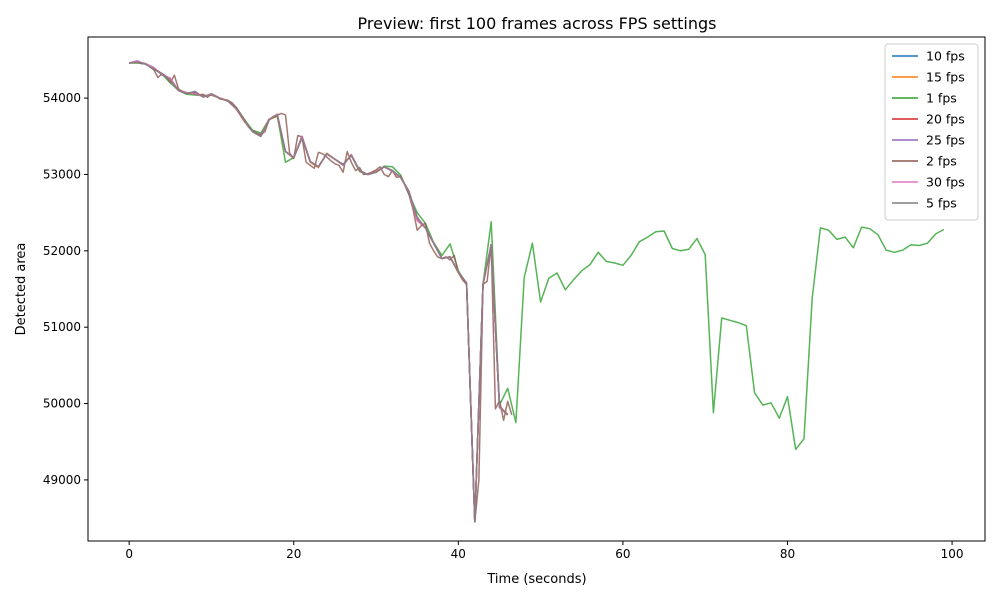  Describe the element at coordinates (941, 203) in the screenshot. I see `legend-label: 5 fps` at that location.